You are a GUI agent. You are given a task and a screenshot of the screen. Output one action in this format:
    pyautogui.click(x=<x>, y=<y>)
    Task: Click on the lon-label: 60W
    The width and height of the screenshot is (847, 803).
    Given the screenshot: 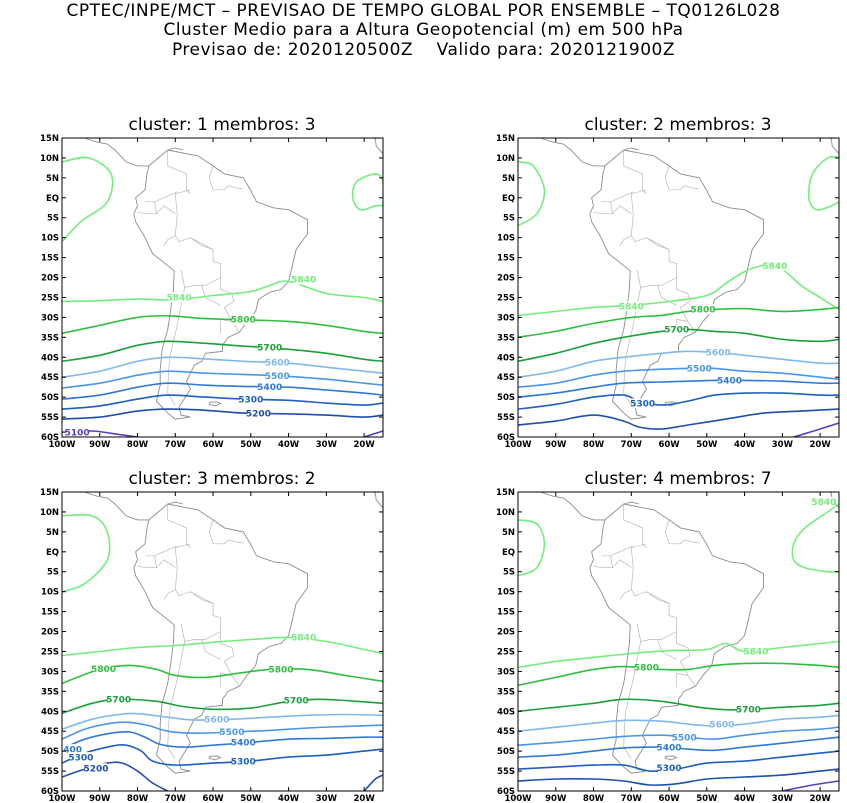 What is the action you would take?
    pyautogui.click(x=669, y=798)
    